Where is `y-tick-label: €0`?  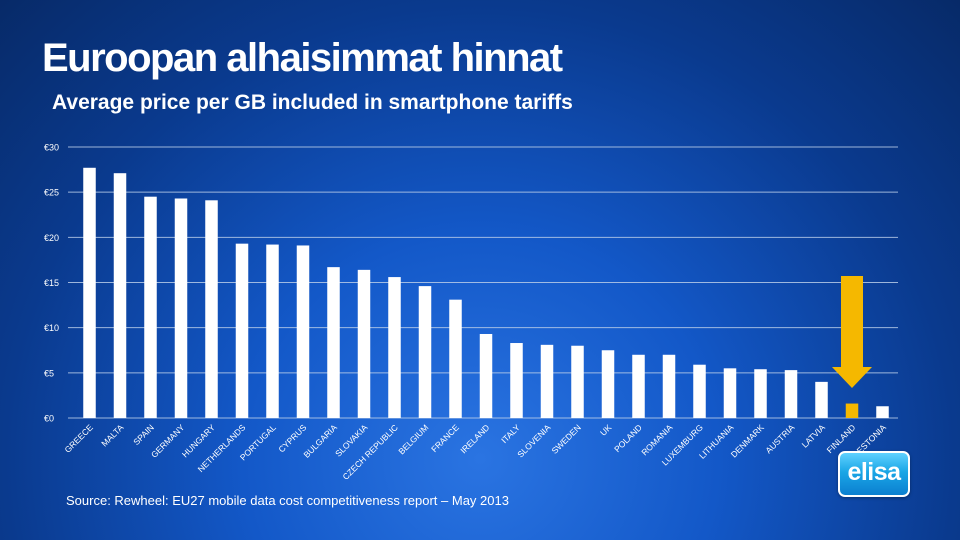
y-tick-label: €0 is located at coordinates (49, 419).